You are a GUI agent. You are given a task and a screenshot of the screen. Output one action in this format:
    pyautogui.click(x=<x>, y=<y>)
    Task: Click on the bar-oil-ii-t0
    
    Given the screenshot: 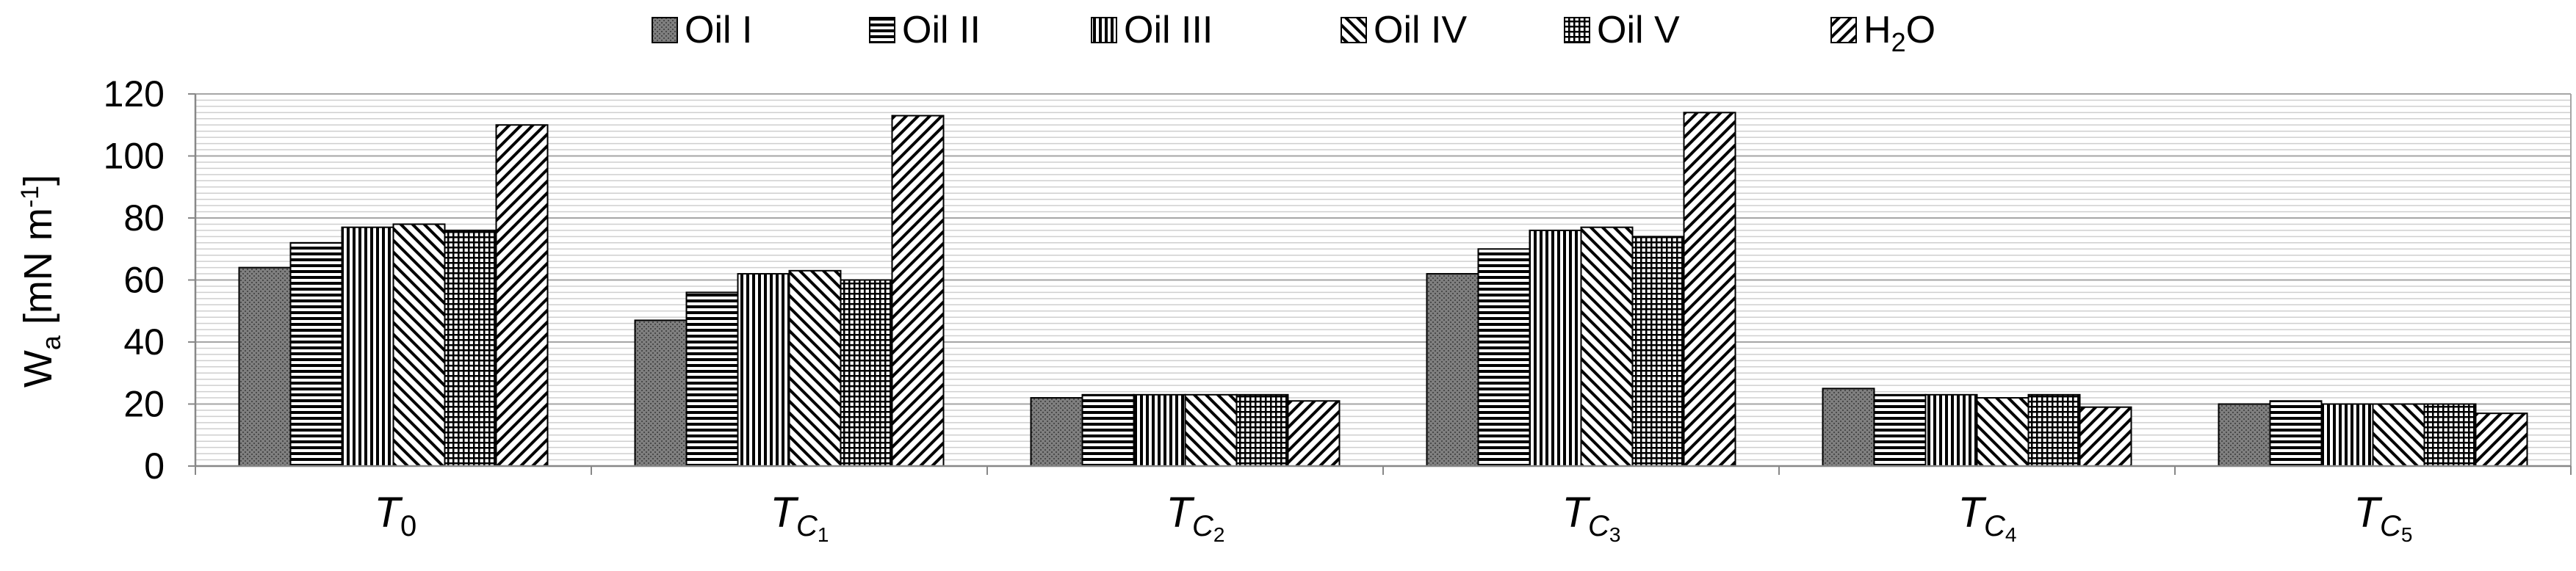 What is the action you would take?
    pyautogui.click(x=316, y=354)
    